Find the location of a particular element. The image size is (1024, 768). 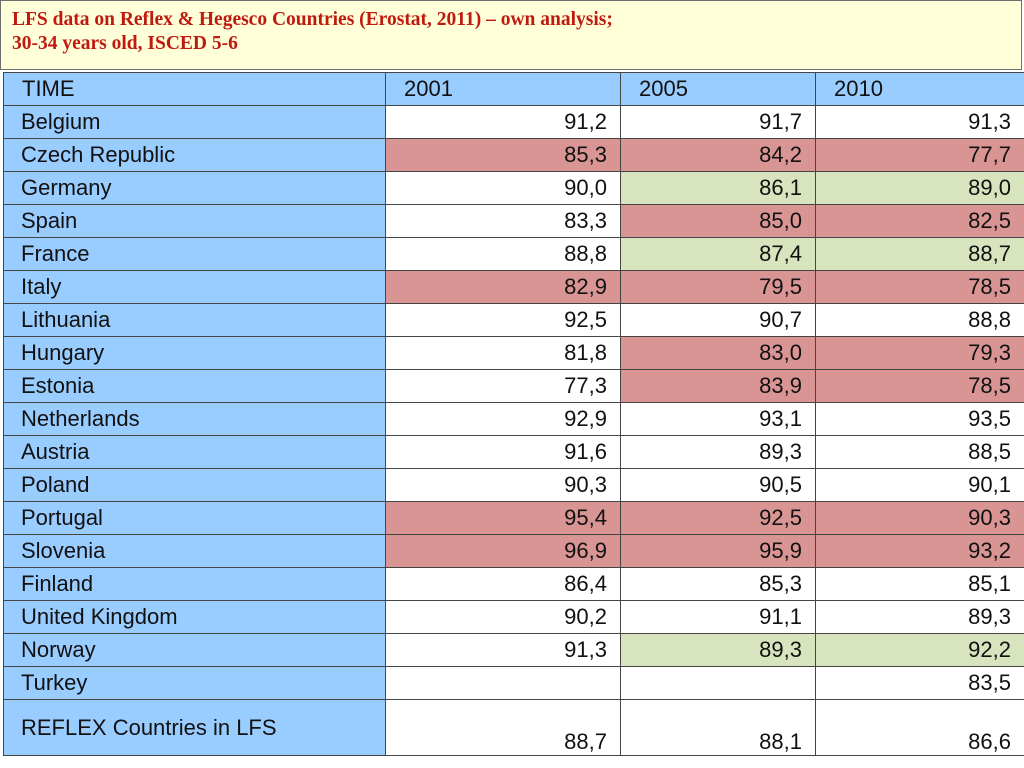

table-row: Portugal 95,4 92,5 90,3 is located at coordinates (513, 518).